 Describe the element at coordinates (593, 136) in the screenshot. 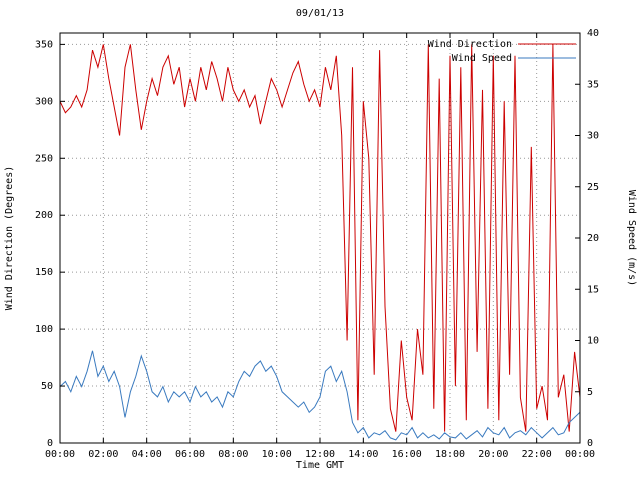

I see `y-right-tick-label: 30` at that location.